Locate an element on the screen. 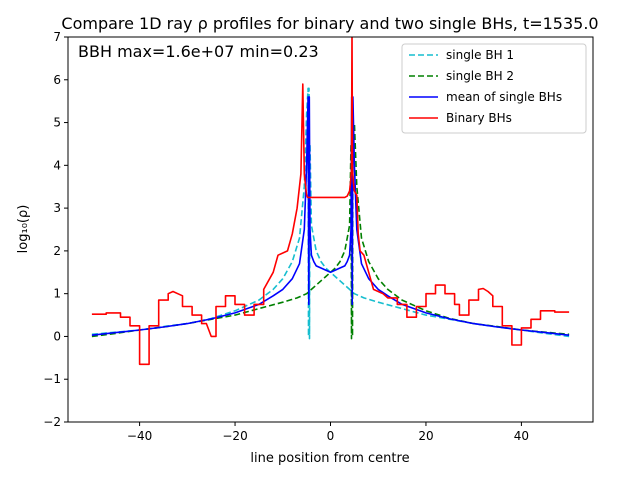  x-tick-label: −40 is located at coordinates (139, 436).